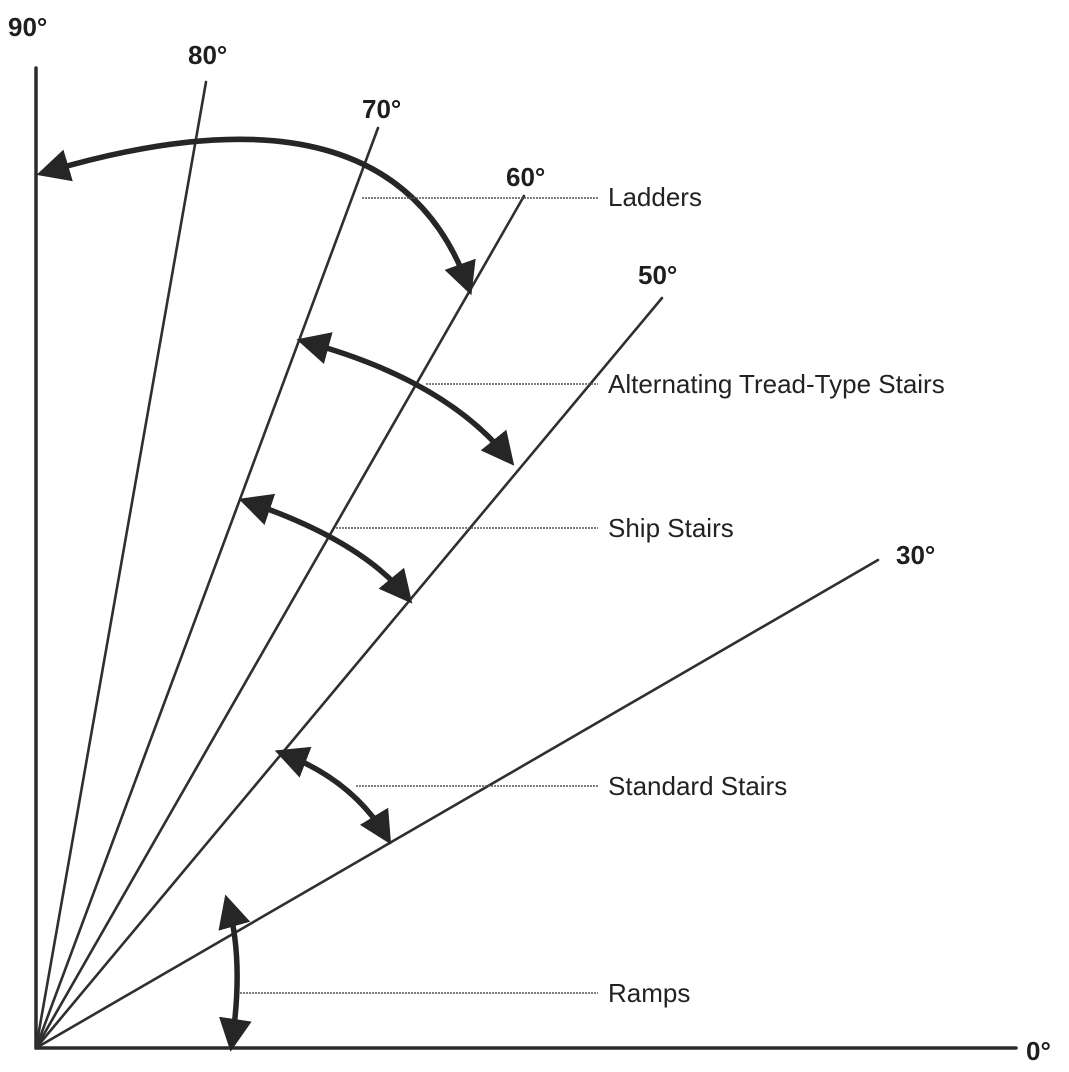 Image resolution: width=1069 pixels, height=1072 pixels. What do you see at coordinates (671, 528) in the screenshot?
I see `ship-stairs-label: Ship Stairs` at bounding box center [671, 528].